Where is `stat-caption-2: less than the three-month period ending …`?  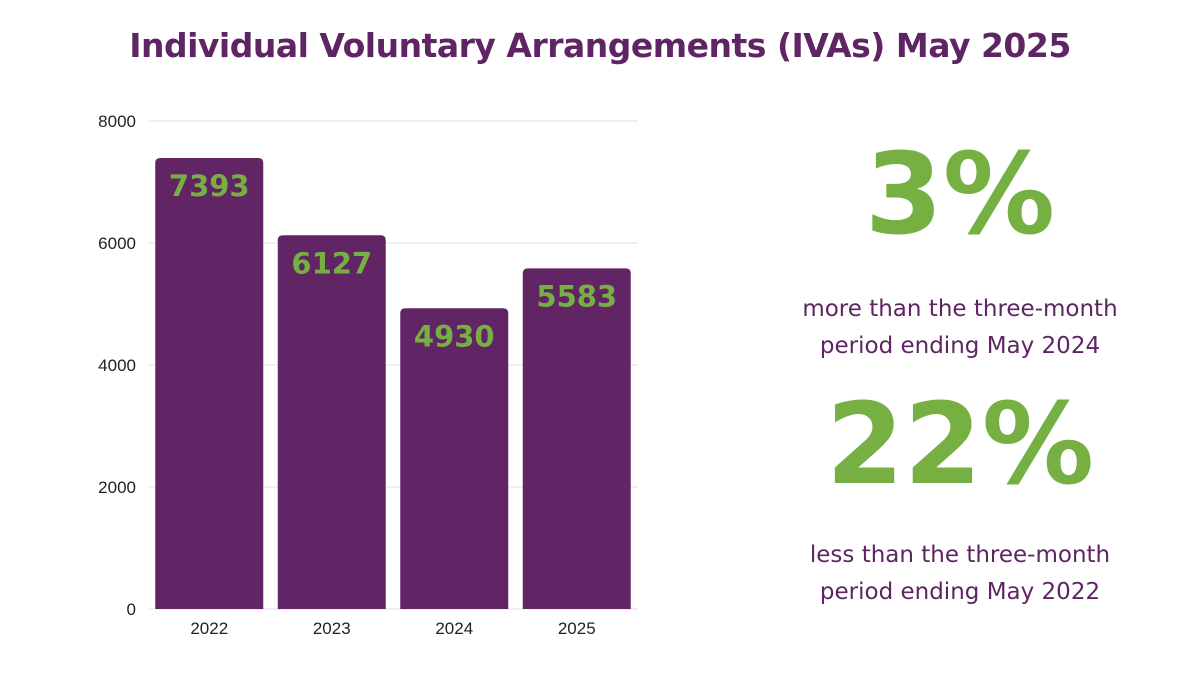 stat-caption-2: less than the three-month period ending … is located at coordinates (960, 574).